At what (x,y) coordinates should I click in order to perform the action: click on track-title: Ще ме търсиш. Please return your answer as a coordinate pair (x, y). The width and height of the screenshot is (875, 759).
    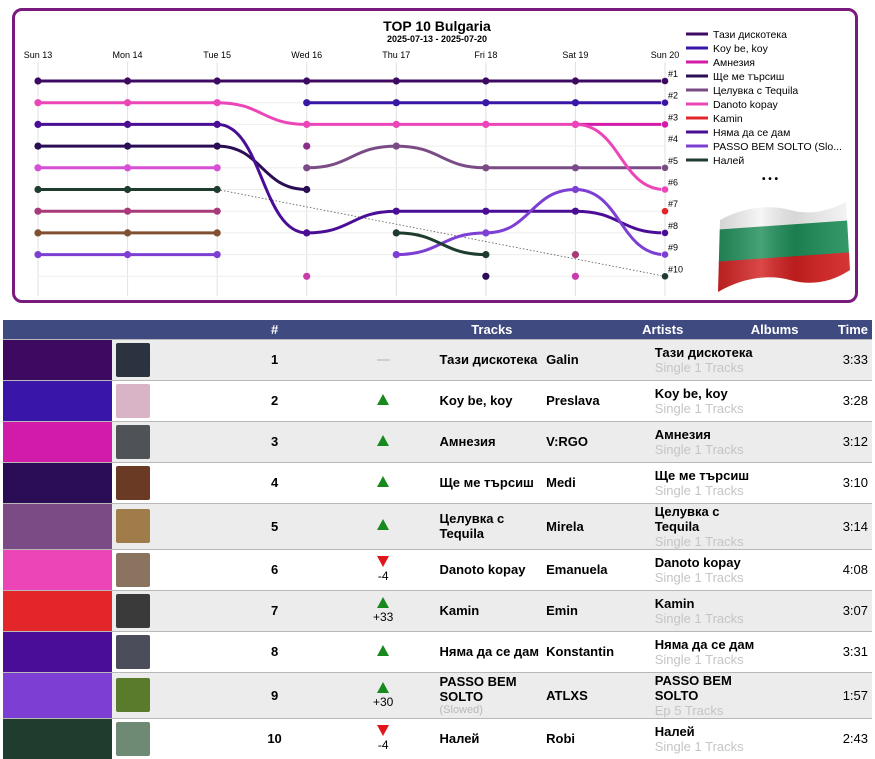
    Looking at the image, I should click on (486, 482).